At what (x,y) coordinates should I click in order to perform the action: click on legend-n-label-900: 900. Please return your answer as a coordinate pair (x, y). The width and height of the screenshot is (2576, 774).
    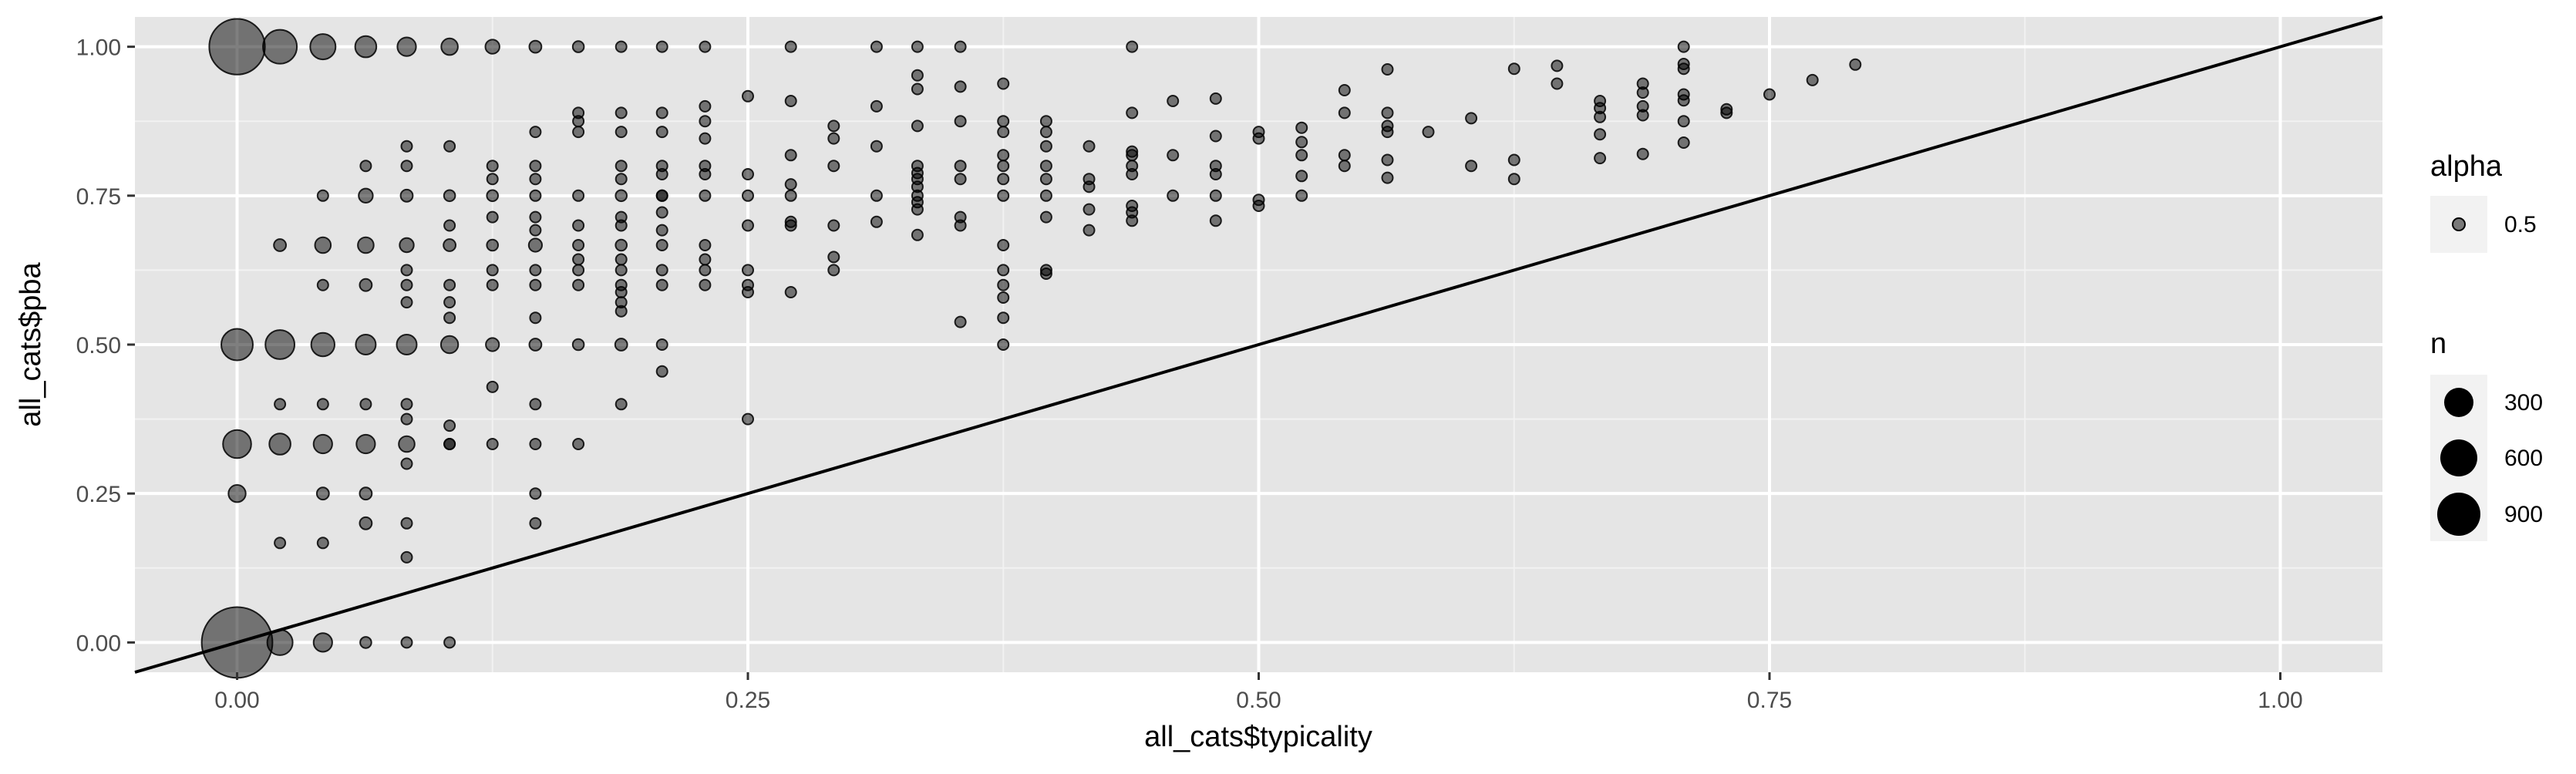
    Looking at the image, I should click on (2523, 514).